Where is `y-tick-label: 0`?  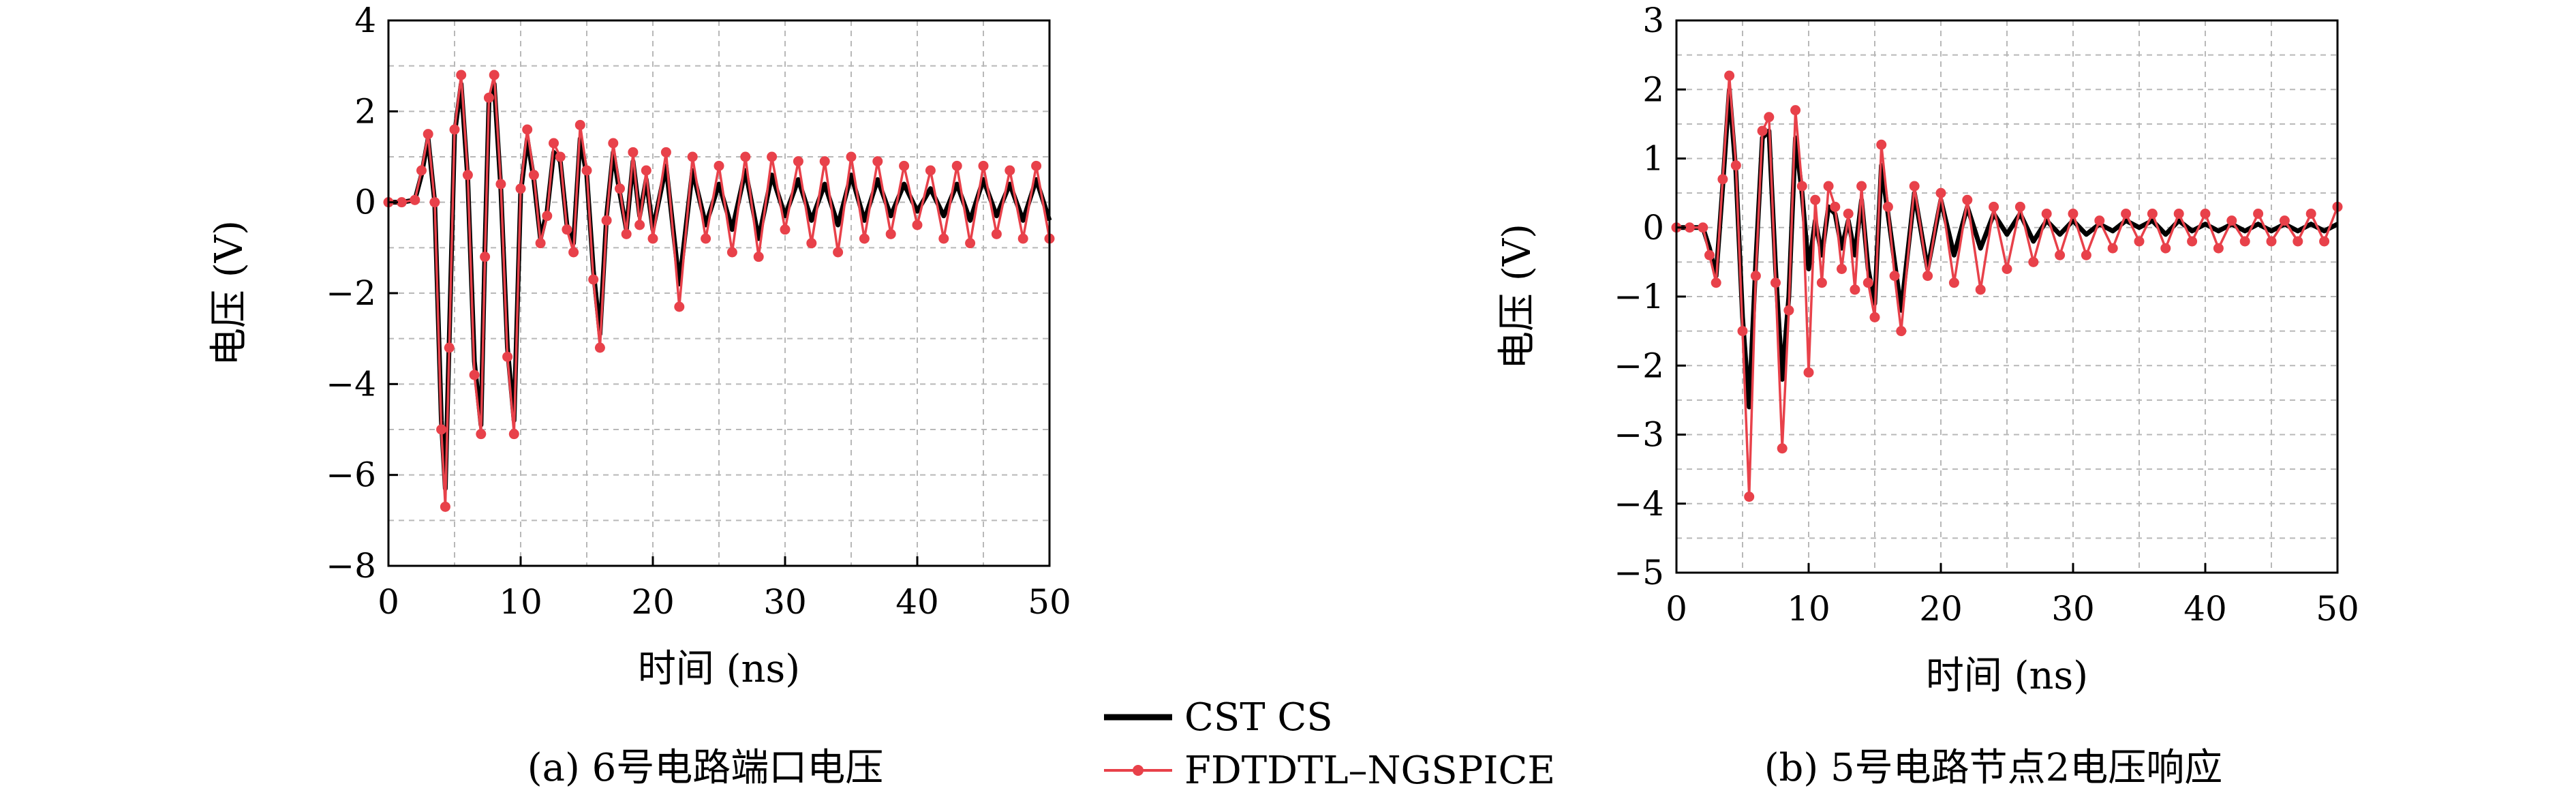 y-tick-label: 0 is located at coordinates (1653, 227).